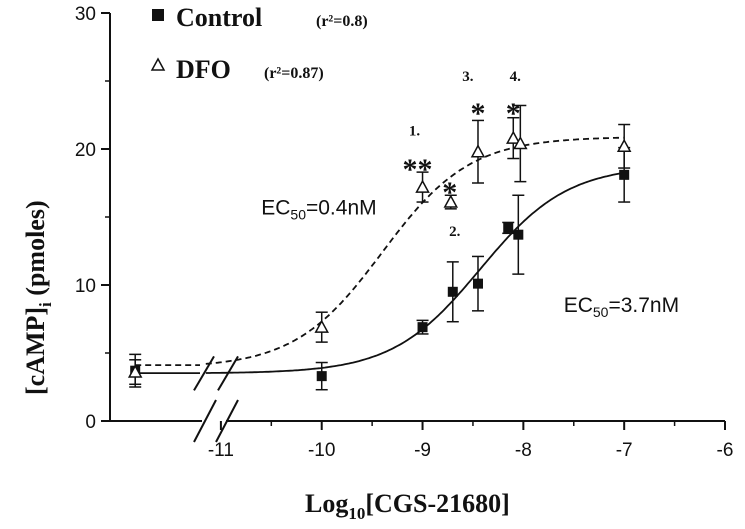  What do you see at coordinates (468, 77) in the screenshot?
I see `point-number-label: 3.` at bounding box center [468, 77].